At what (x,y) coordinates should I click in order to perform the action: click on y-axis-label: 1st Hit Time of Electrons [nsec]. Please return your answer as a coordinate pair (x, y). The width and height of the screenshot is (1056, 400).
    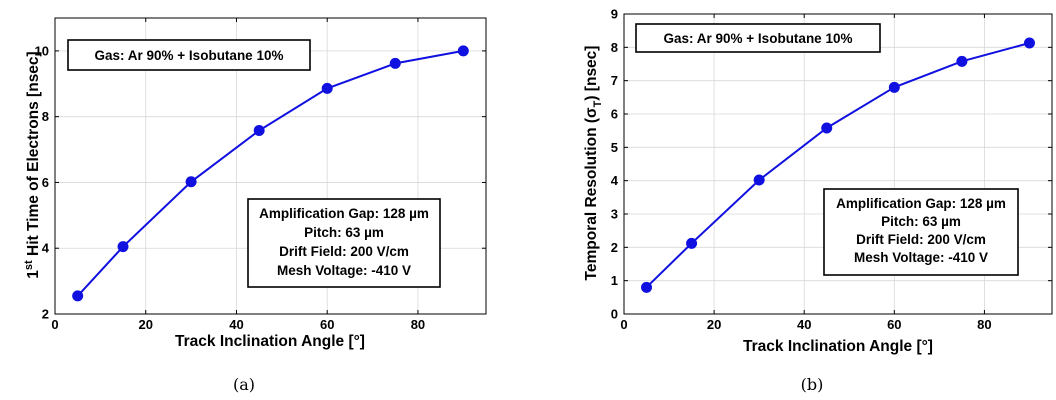
    Looking at the image, I should click on (32, 164).